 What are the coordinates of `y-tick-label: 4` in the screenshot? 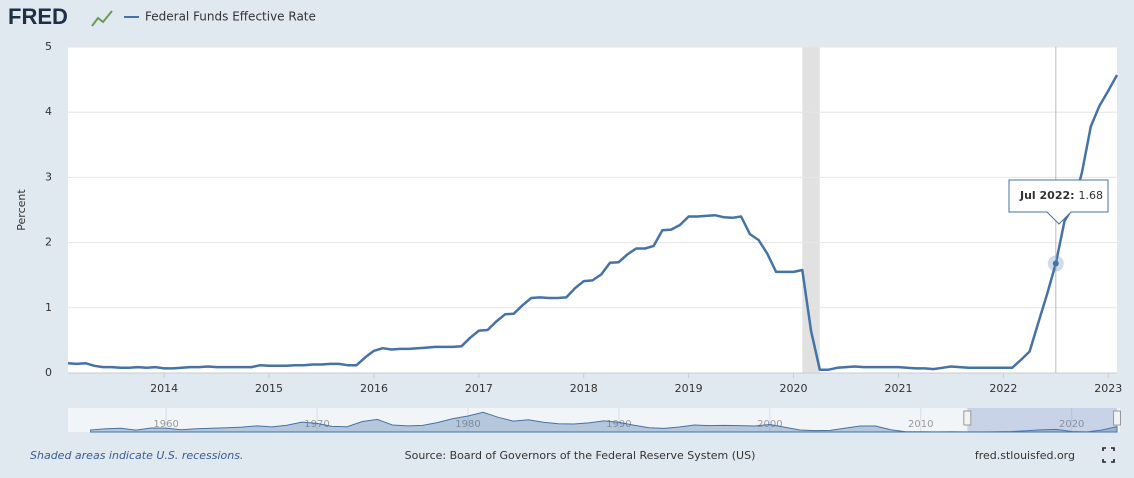 It's located at (48, 111).